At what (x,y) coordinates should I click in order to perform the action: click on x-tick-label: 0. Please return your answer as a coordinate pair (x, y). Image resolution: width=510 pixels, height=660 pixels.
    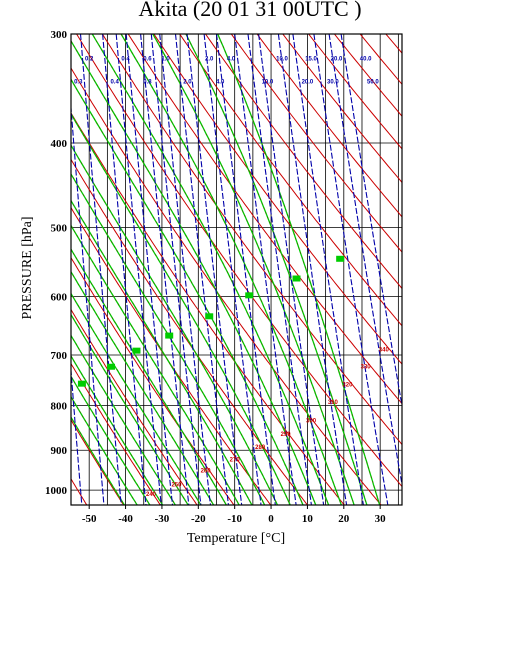
    Looking at the image, I should click on (271, 519).